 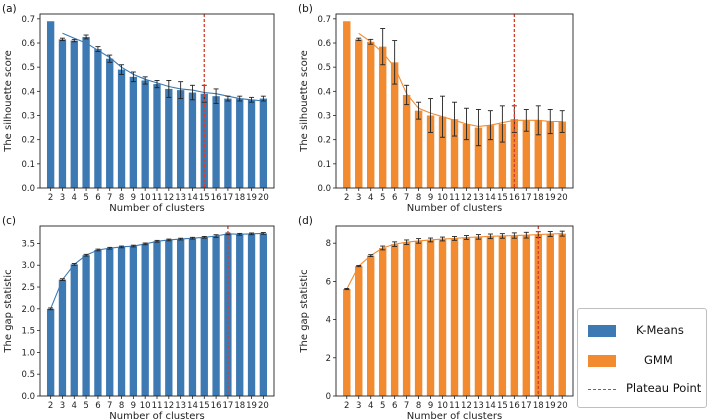 I want to click on x-tick-label: 15, so click(x=502, y=198).